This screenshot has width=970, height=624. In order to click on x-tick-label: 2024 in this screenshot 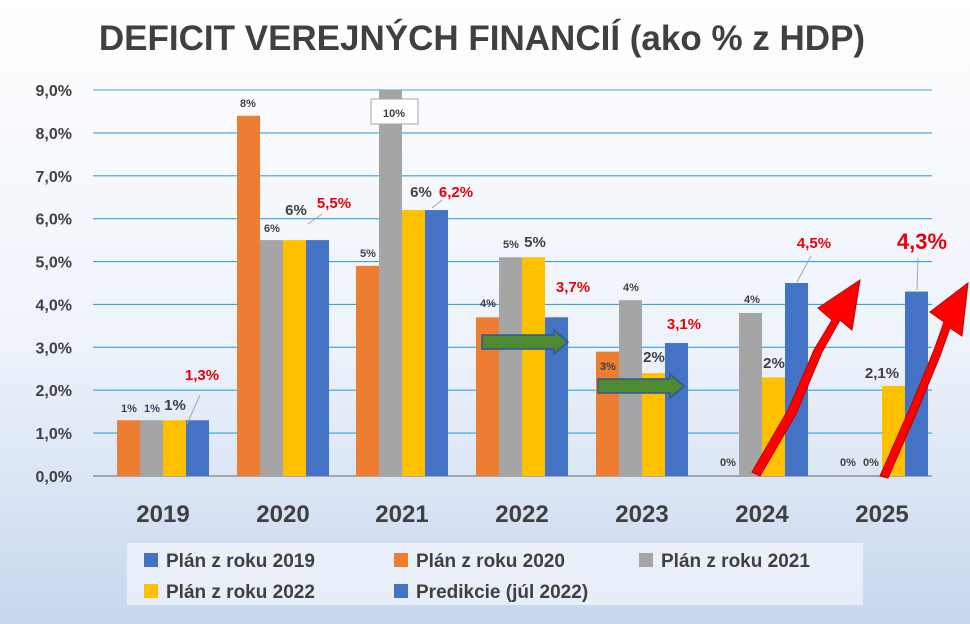, I will do `click(762, 514)`.